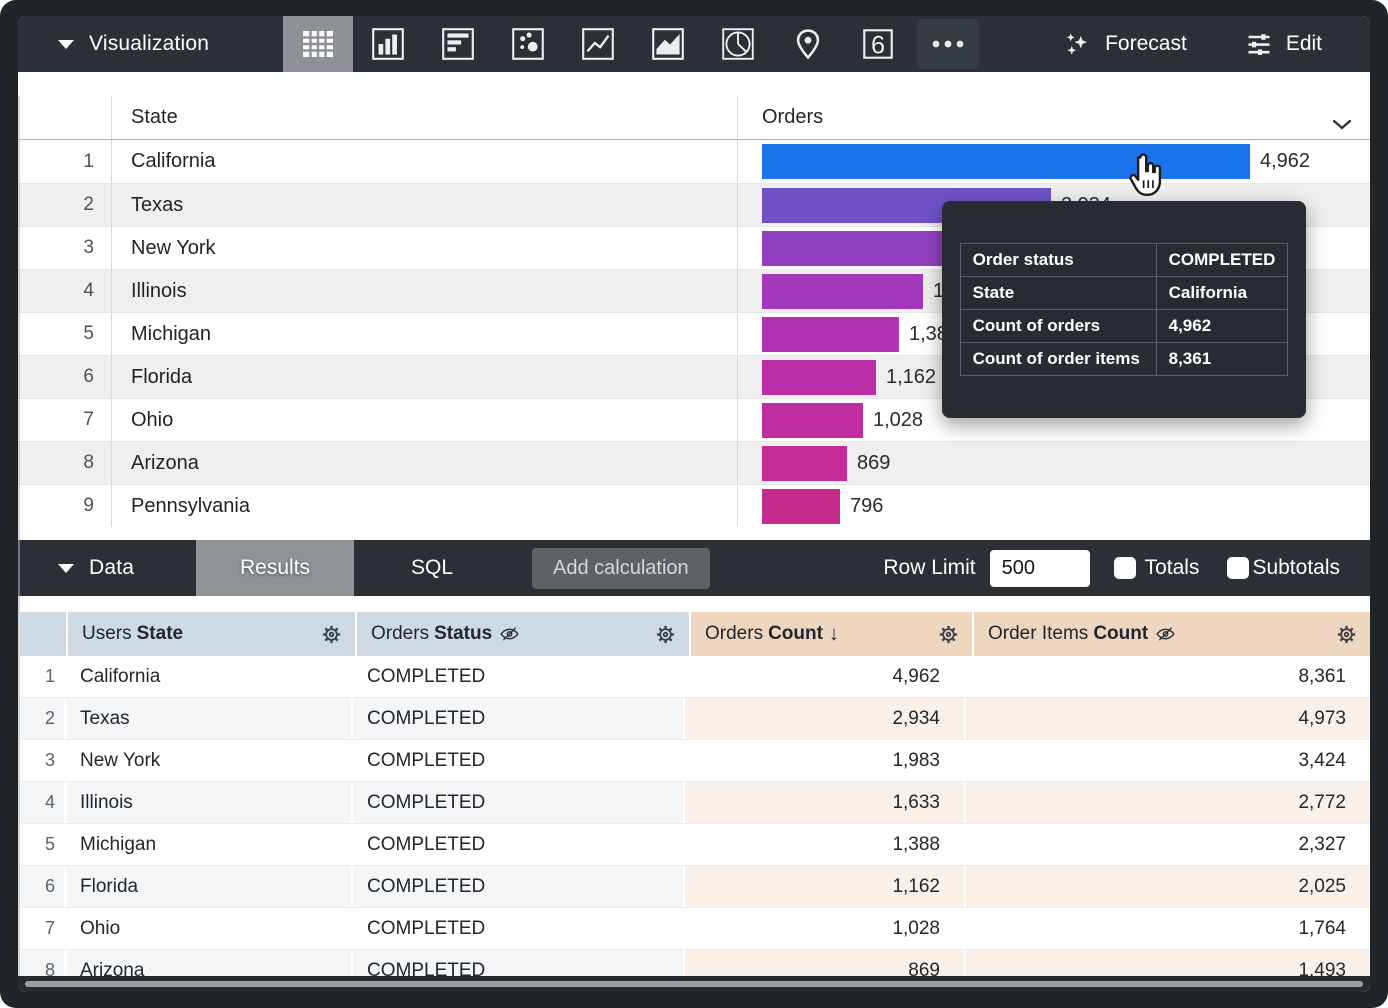 This screenshot has width=1388, height=1008. I want to click on header-order-items-count: Order Items Count, so click(1172, 634).